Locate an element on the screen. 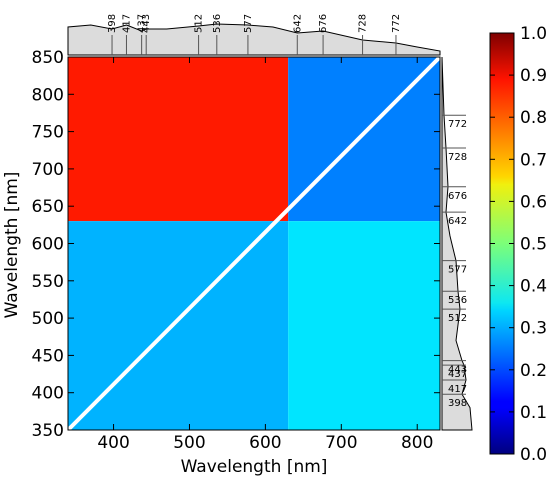  y-tick-label: 550 is located at coordinates (48, 282).